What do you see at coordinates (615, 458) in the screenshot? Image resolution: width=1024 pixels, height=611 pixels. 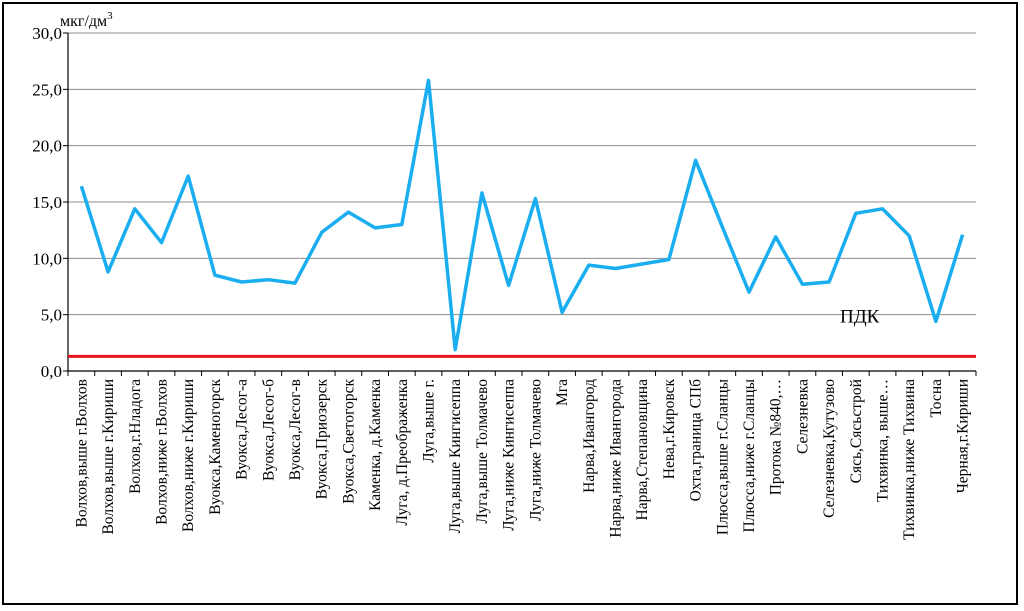 I see `x-tick-label: Нарва,ниже Ивангорода` at bounding box center [615, 458].